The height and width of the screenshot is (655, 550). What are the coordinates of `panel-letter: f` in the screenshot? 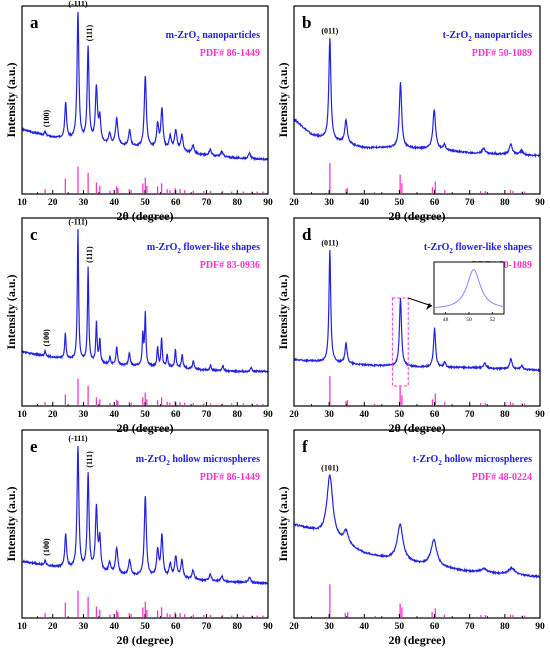 It's located at (305, 446).